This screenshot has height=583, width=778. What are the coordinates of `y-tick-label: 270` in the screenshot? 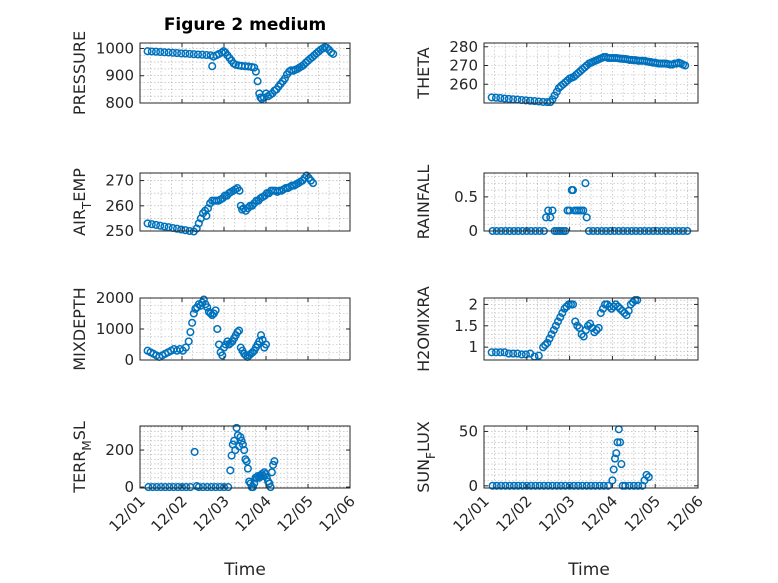 It's located at (119, 181).